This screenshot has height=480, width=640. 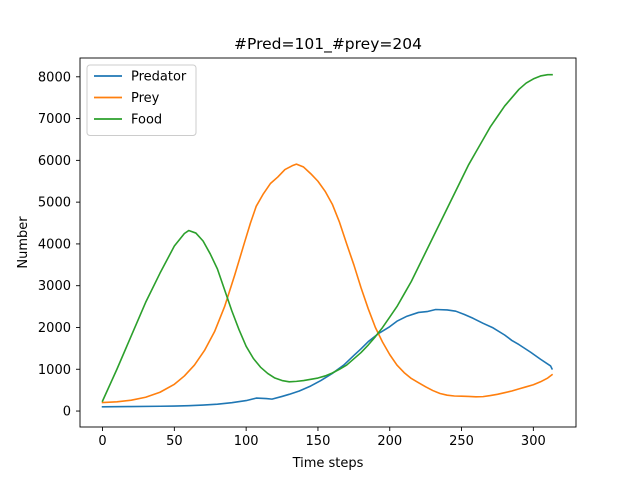 What do you see at coordinates (159, 77) in the screenshot?
I see `legend-label-predator: Predator` at bounding box center [159, 77].